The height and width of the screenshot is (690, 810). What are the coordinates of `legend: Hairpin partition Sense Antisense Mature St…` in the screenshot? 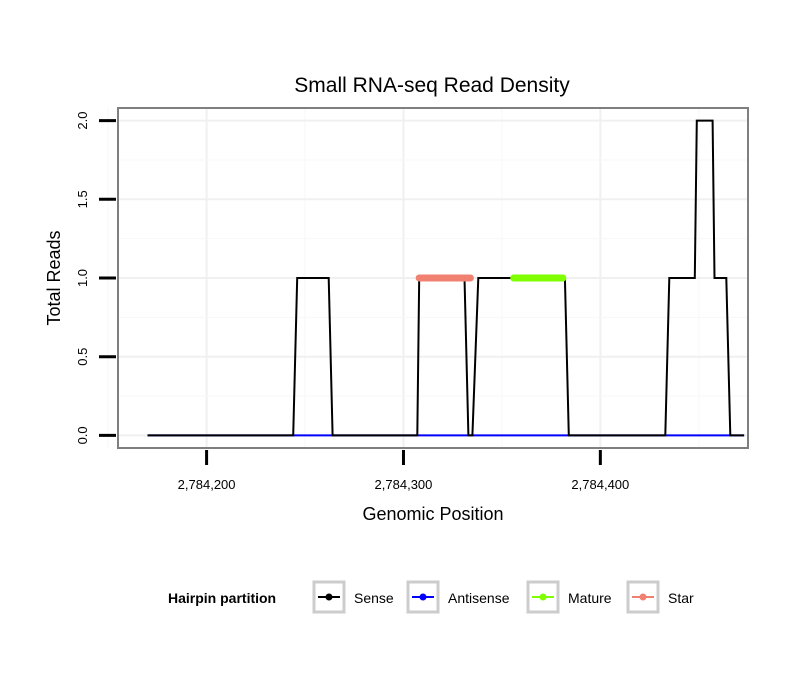 It's located at (431, 597).